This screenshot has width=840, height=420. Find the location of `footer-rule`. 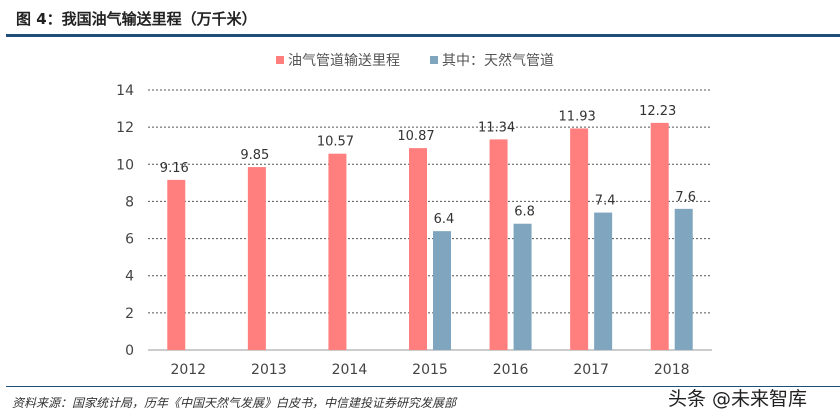

footer-rule is located at coordinates (423, 386).